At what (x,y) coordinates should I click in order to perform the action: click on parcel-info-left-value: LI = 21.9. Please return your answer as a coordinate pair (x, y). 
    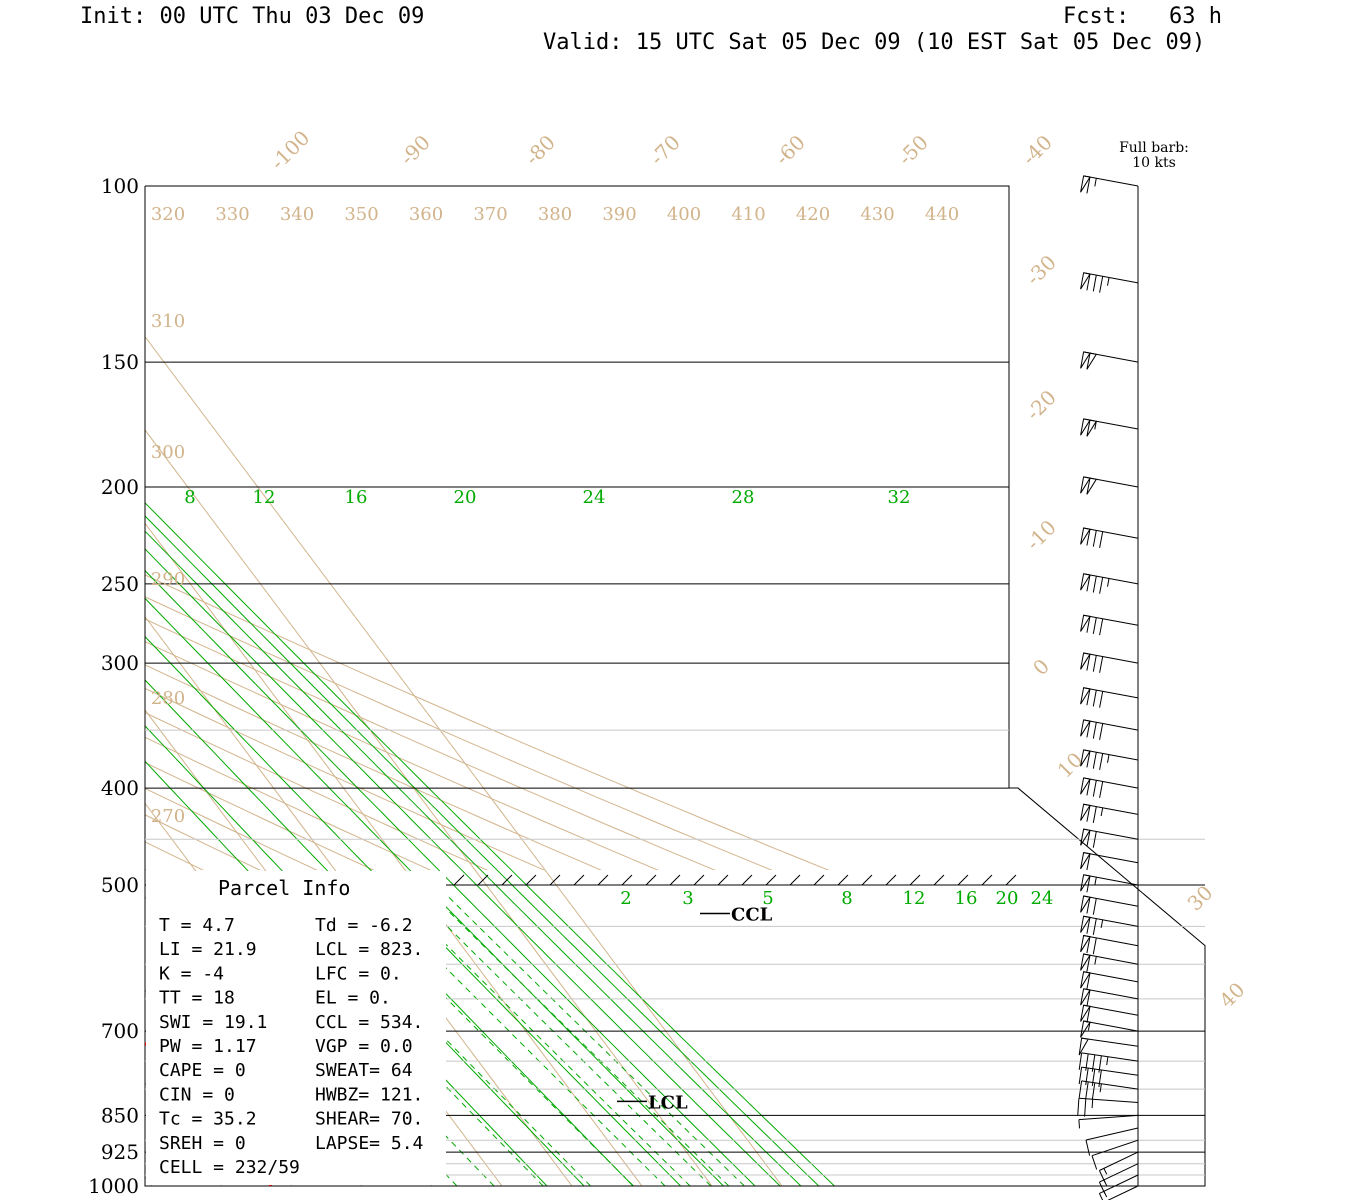
    Looking at the image, I should click on (208, 949).